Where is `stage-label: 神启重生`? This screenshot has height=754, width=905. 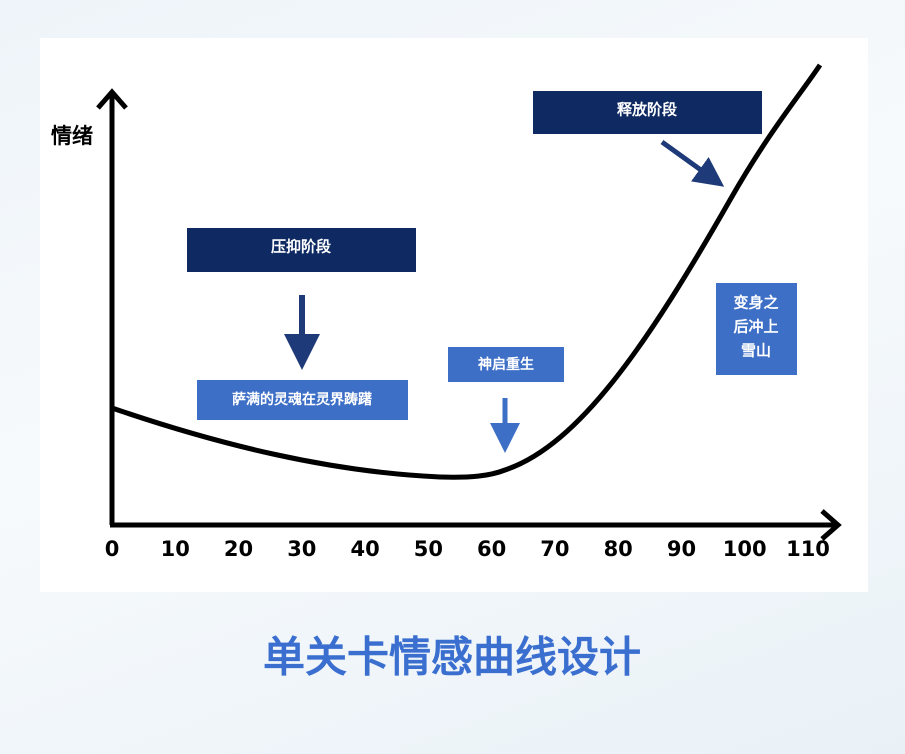
stage-label: 神启重生 is located at coordinates (506, 364).